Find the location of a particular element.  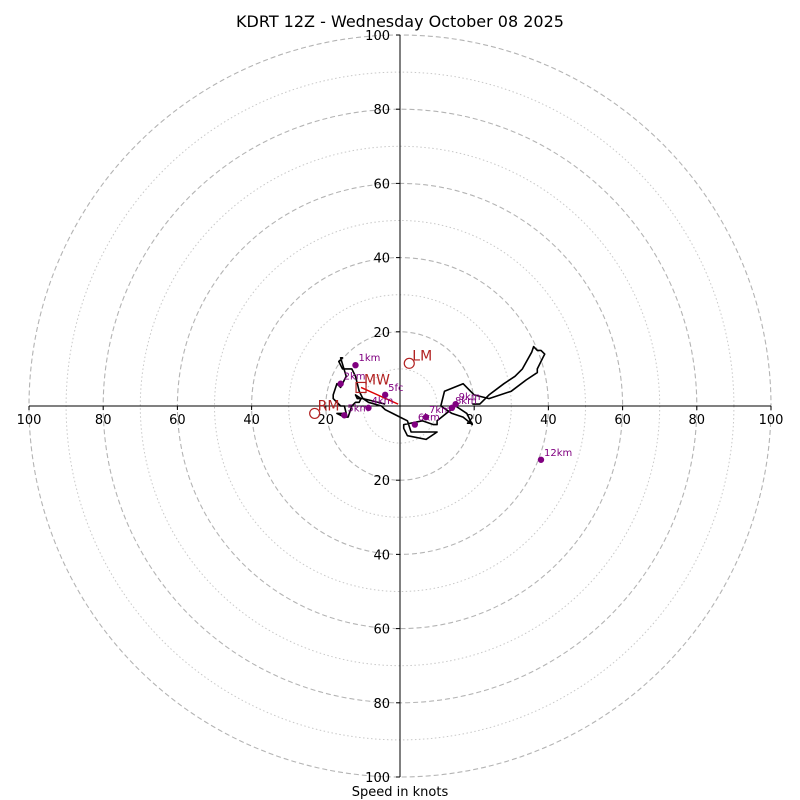

rm-label: RM is located at coordinates (329, 406).